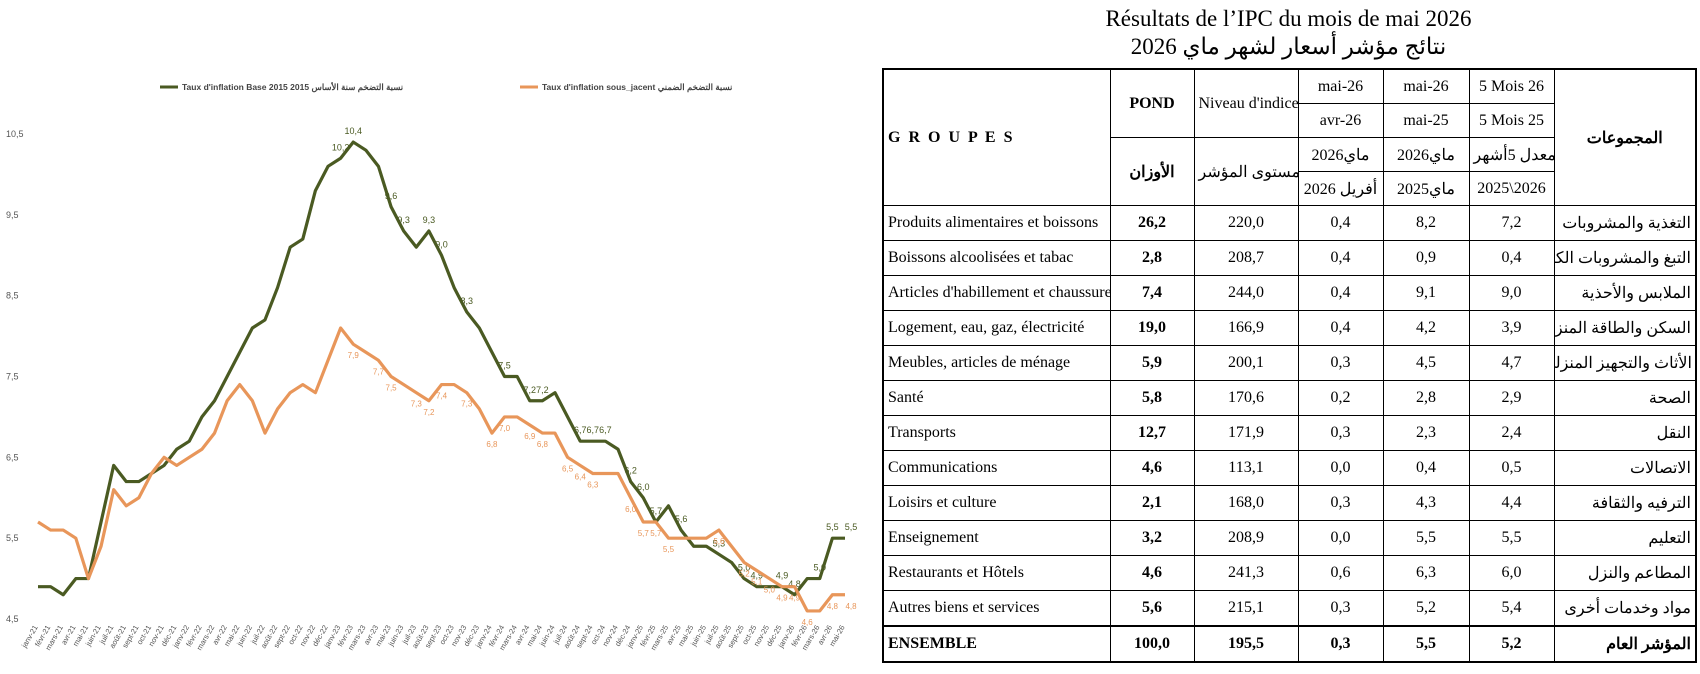 The image size is (1700, 674). What do you see at coordinates (1246, 223) in the screenshot?
I see `cell-value: 220,0` at bounding box center [1246, 223].